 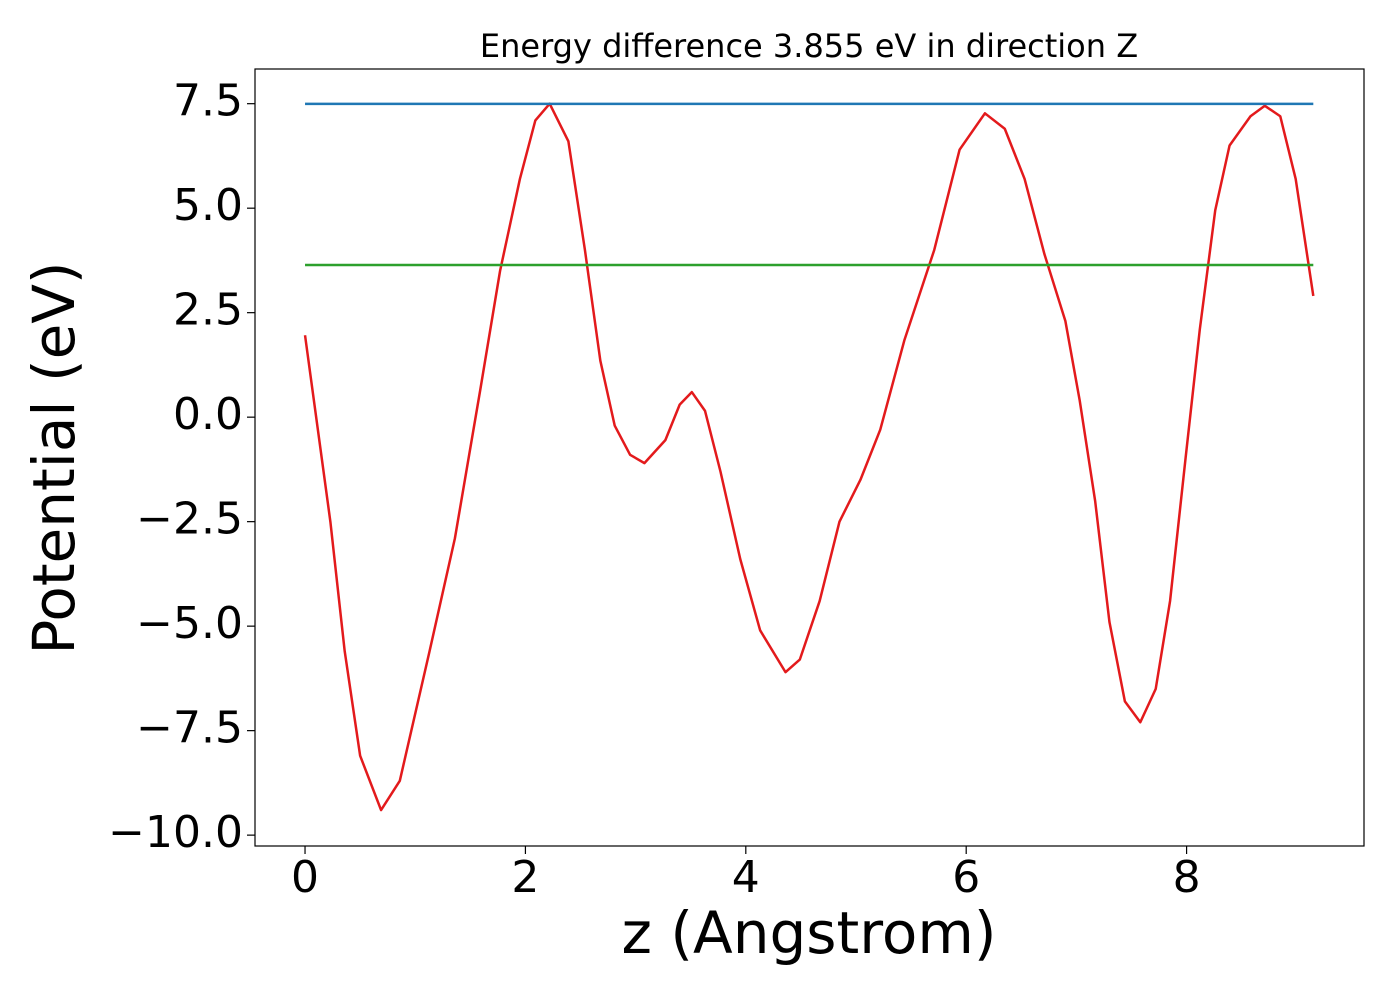 What do you see at coordinates (189, 519) in the screenshot?
I see `y-tick-label: −2.5` at bounding box center [189, 519].